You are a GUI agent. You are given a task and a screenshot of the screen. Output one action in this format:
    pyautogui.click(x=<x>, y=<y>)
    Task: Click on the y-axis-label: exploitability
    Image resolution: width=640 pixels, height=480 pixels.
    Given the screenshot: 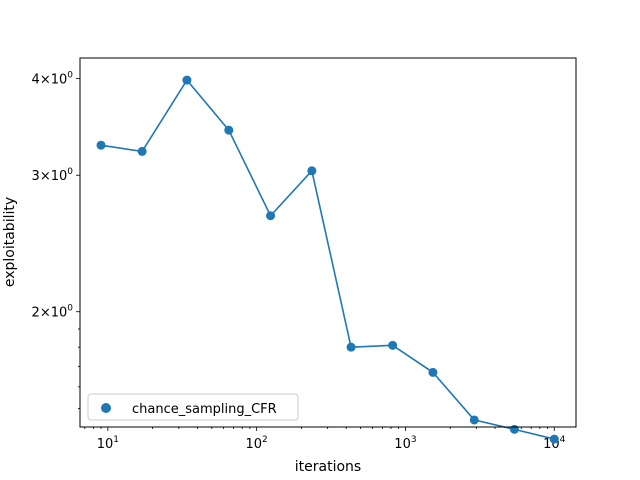 What is the action you would take?
    pyautogui.click(x=10, y=242)
    